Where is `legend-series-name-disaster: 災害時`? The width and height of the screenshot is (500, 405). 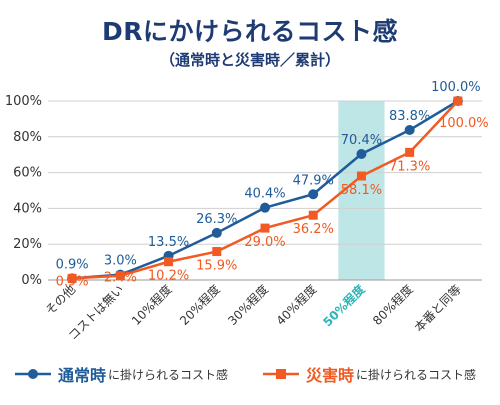
legend-series-name-disaster: 災害時 is located at coordinates (330, 375).